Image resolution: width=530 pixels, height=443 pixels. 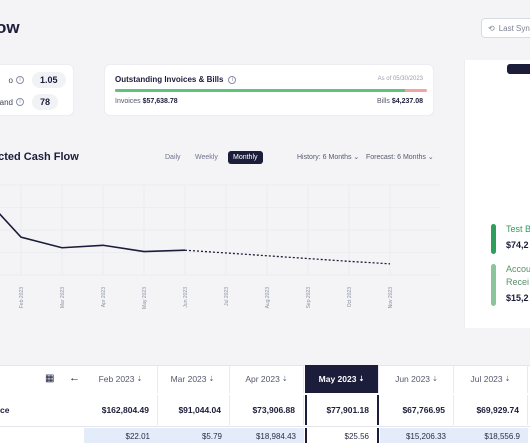 I want to click on x-tick-label: Mar 2023, so click(x=63, y=297).